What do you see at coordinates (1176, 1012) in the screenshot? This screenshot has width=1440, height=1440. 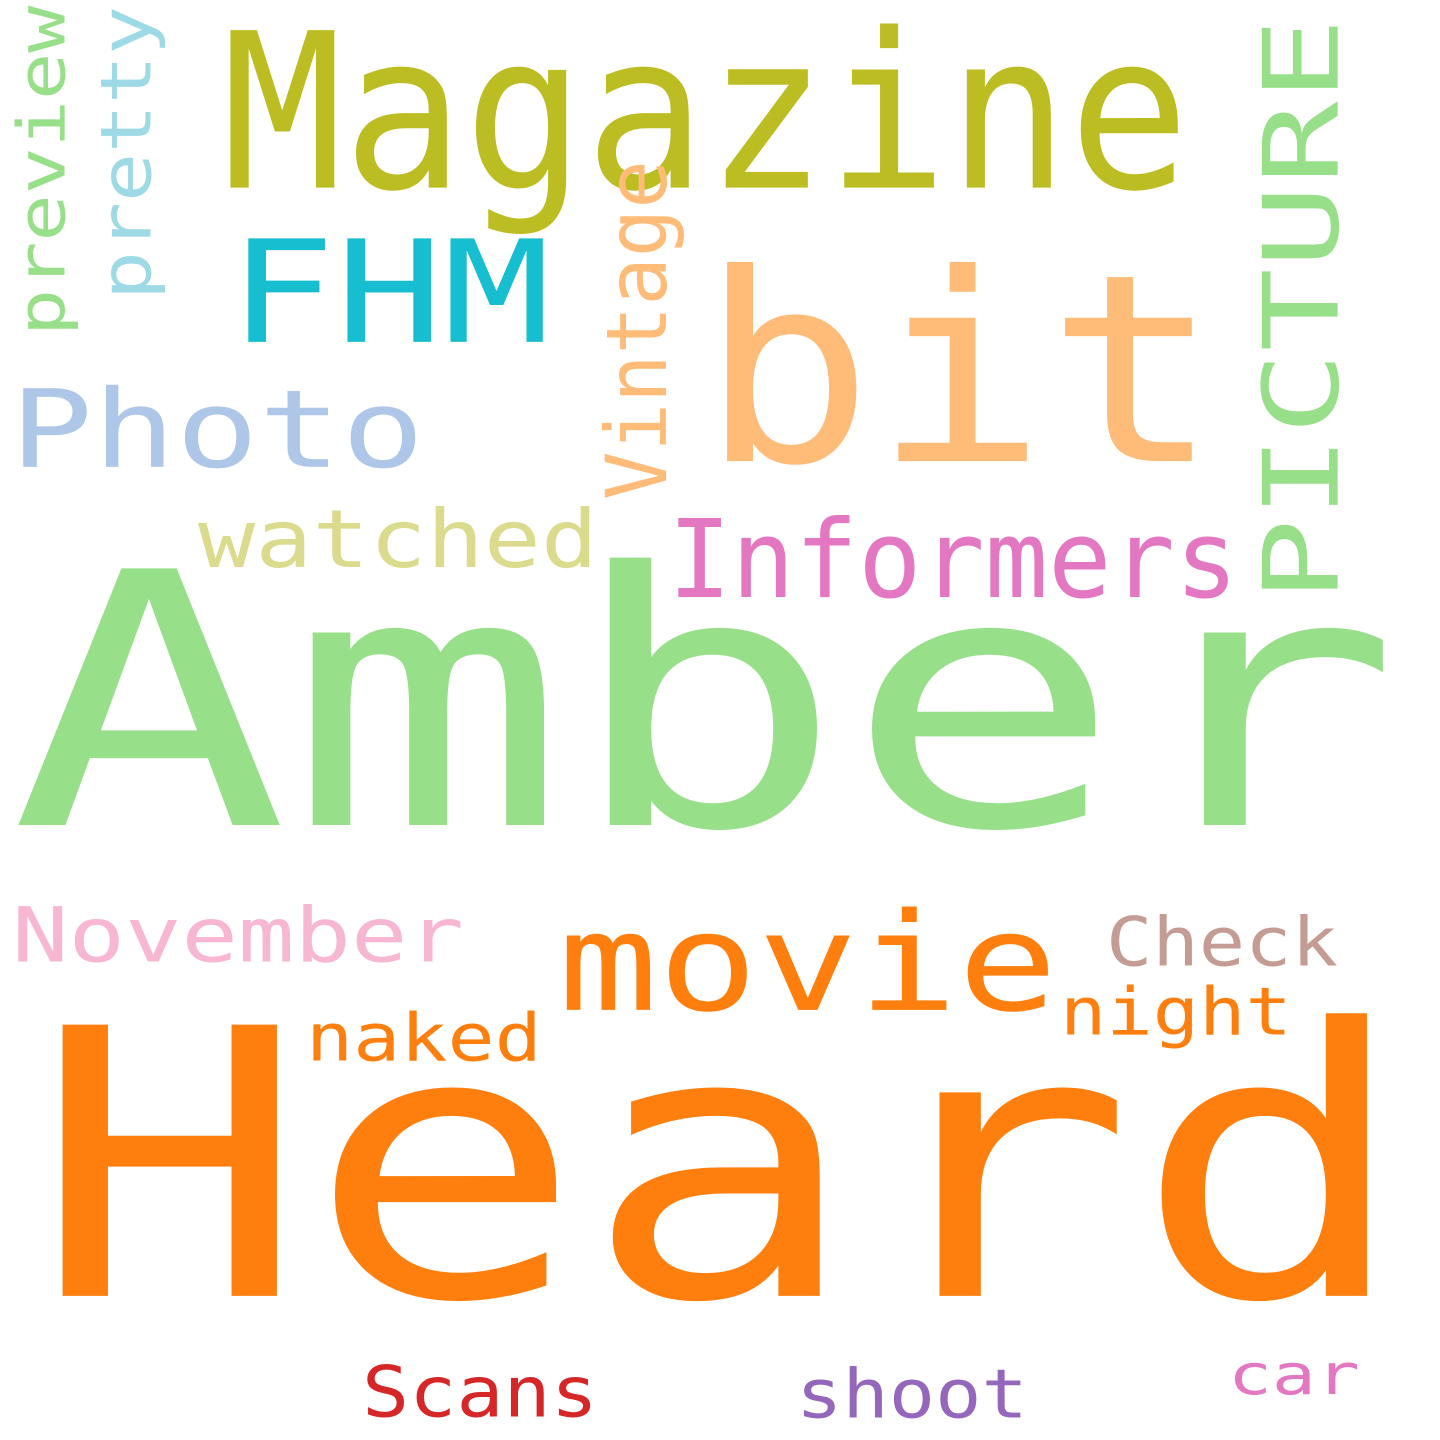 I see `word-night: night` at bounding box center [1176, 1012].